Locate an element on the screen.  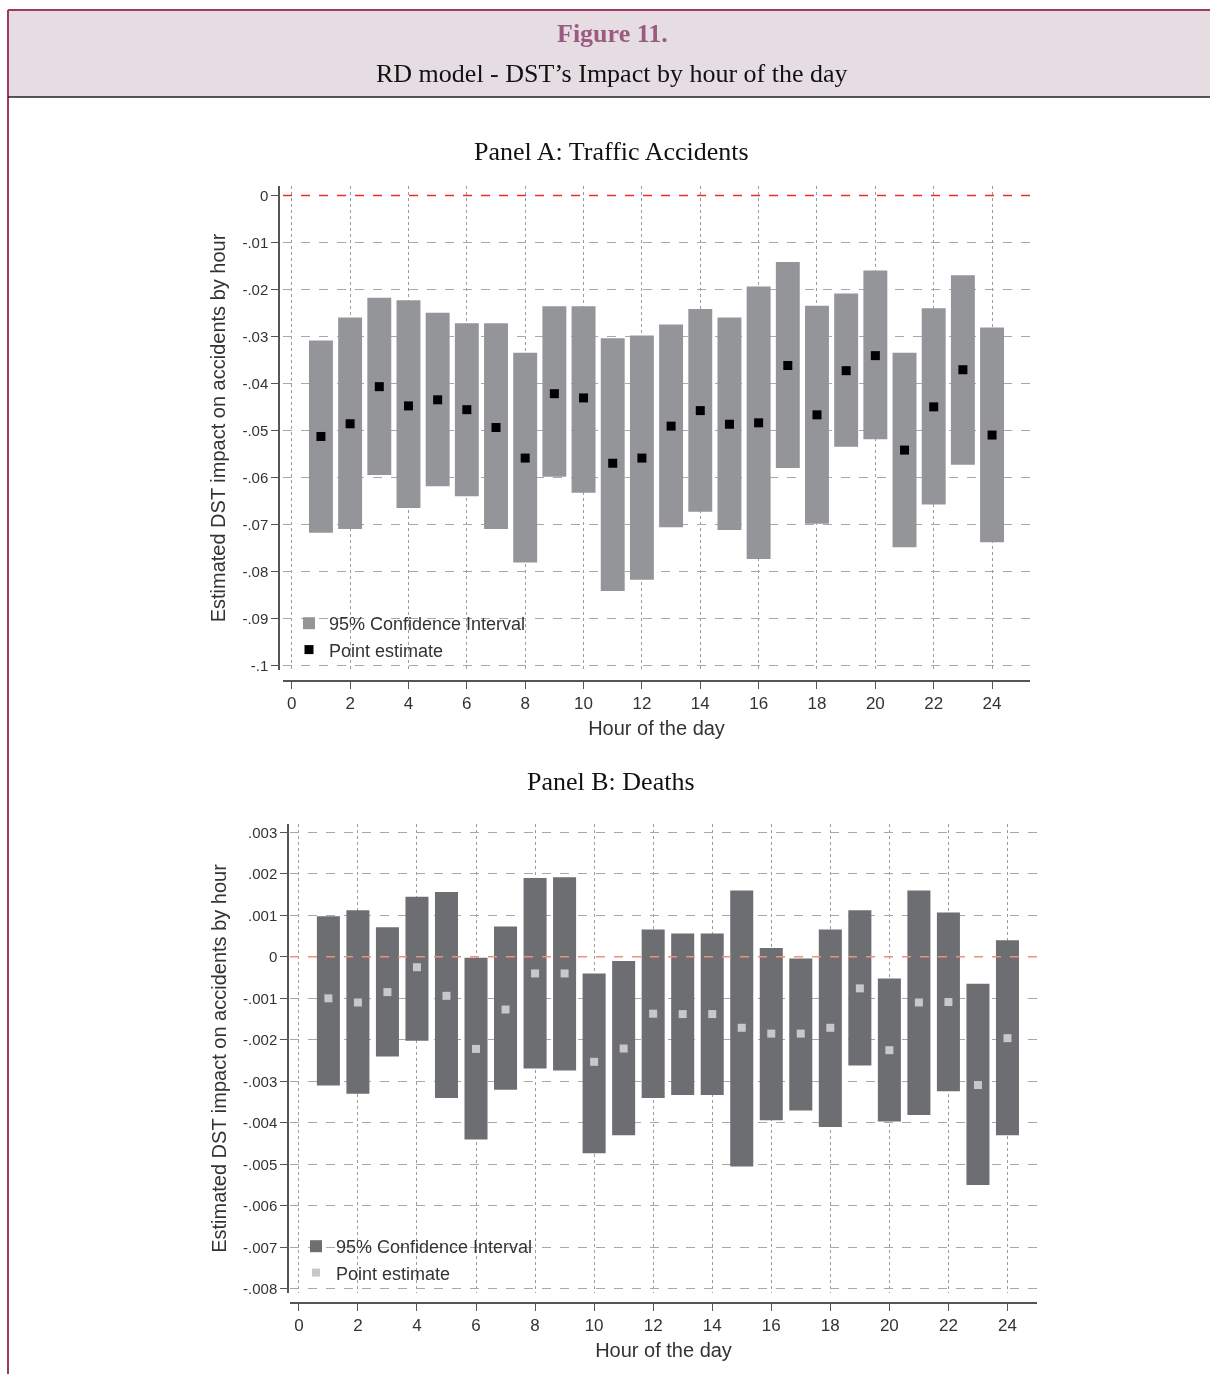
x-tick-label: 0 is located at coordinates (292, 704).